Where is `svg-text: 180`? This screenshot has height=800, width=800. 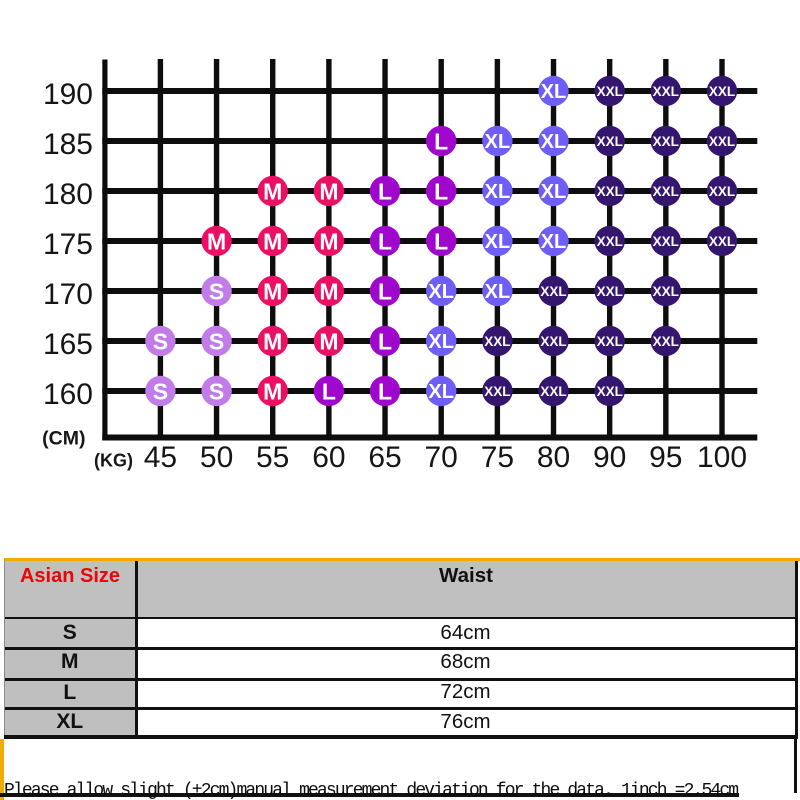 svg-text: 180 is located at coordinates (68, 194).